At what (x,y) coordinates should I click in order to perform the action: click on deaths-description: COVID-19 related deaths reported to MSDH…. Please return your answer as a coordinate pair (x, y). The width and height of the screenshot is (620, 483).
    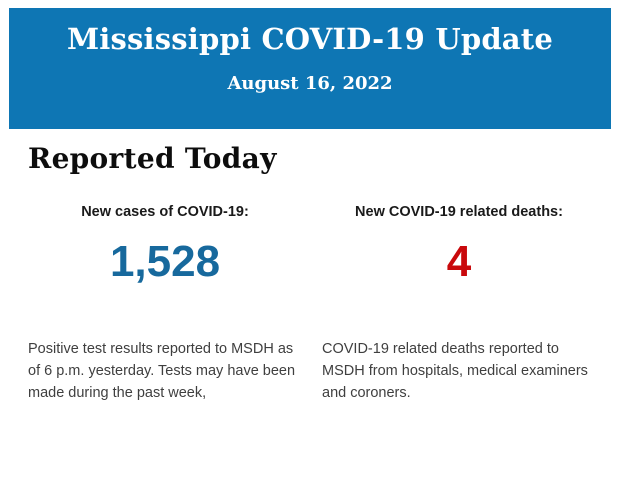
    Looking at the image, I should click on (455, 371).